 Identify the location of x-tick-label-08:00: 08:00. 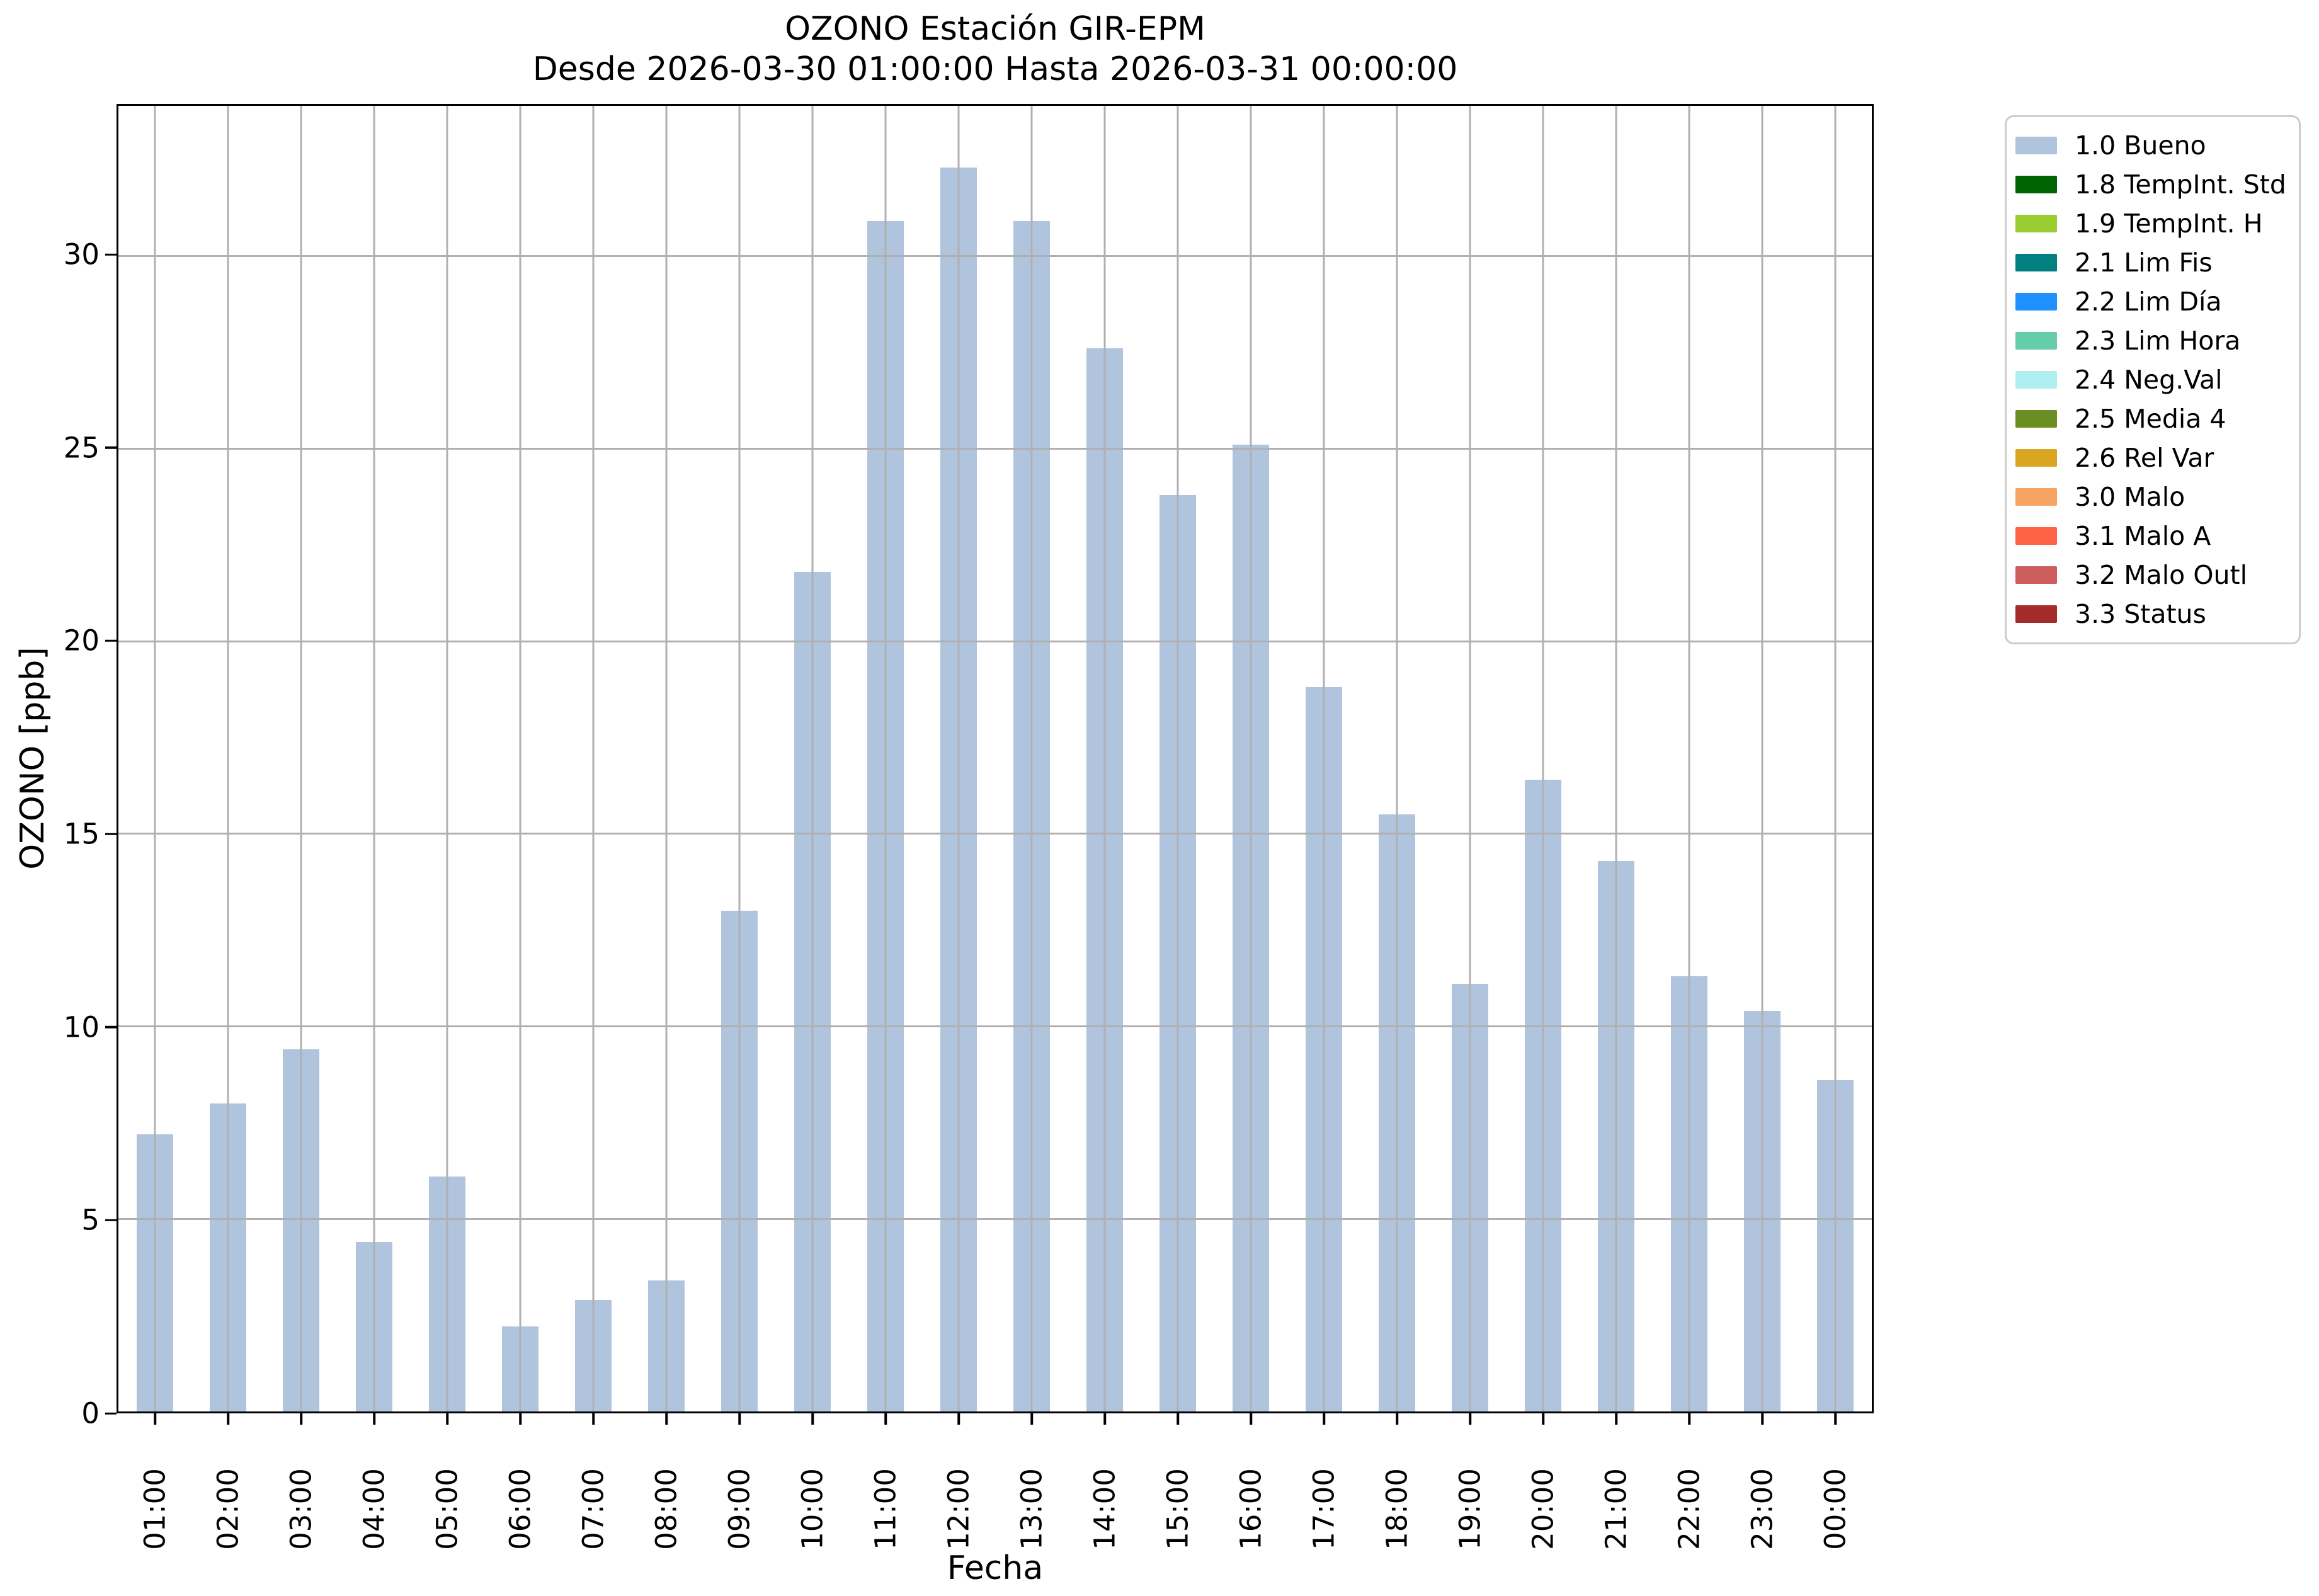
(666, 1509).